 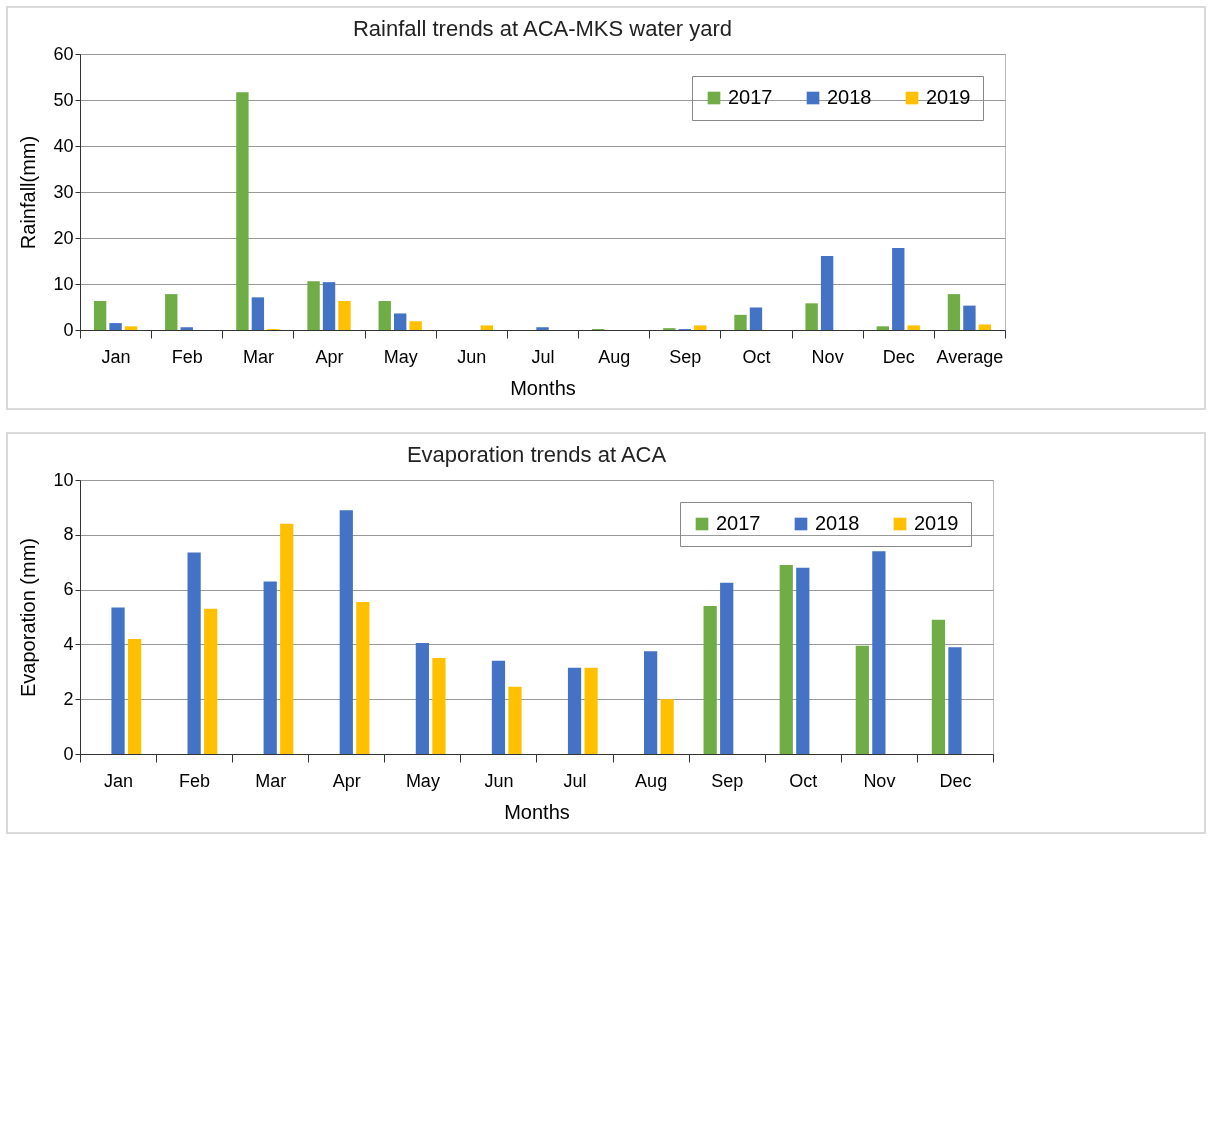 What do you see at coordinates (63, 191) in the screenshot?
I see `y-tick-label: 30` at bounding box center [63, 191].